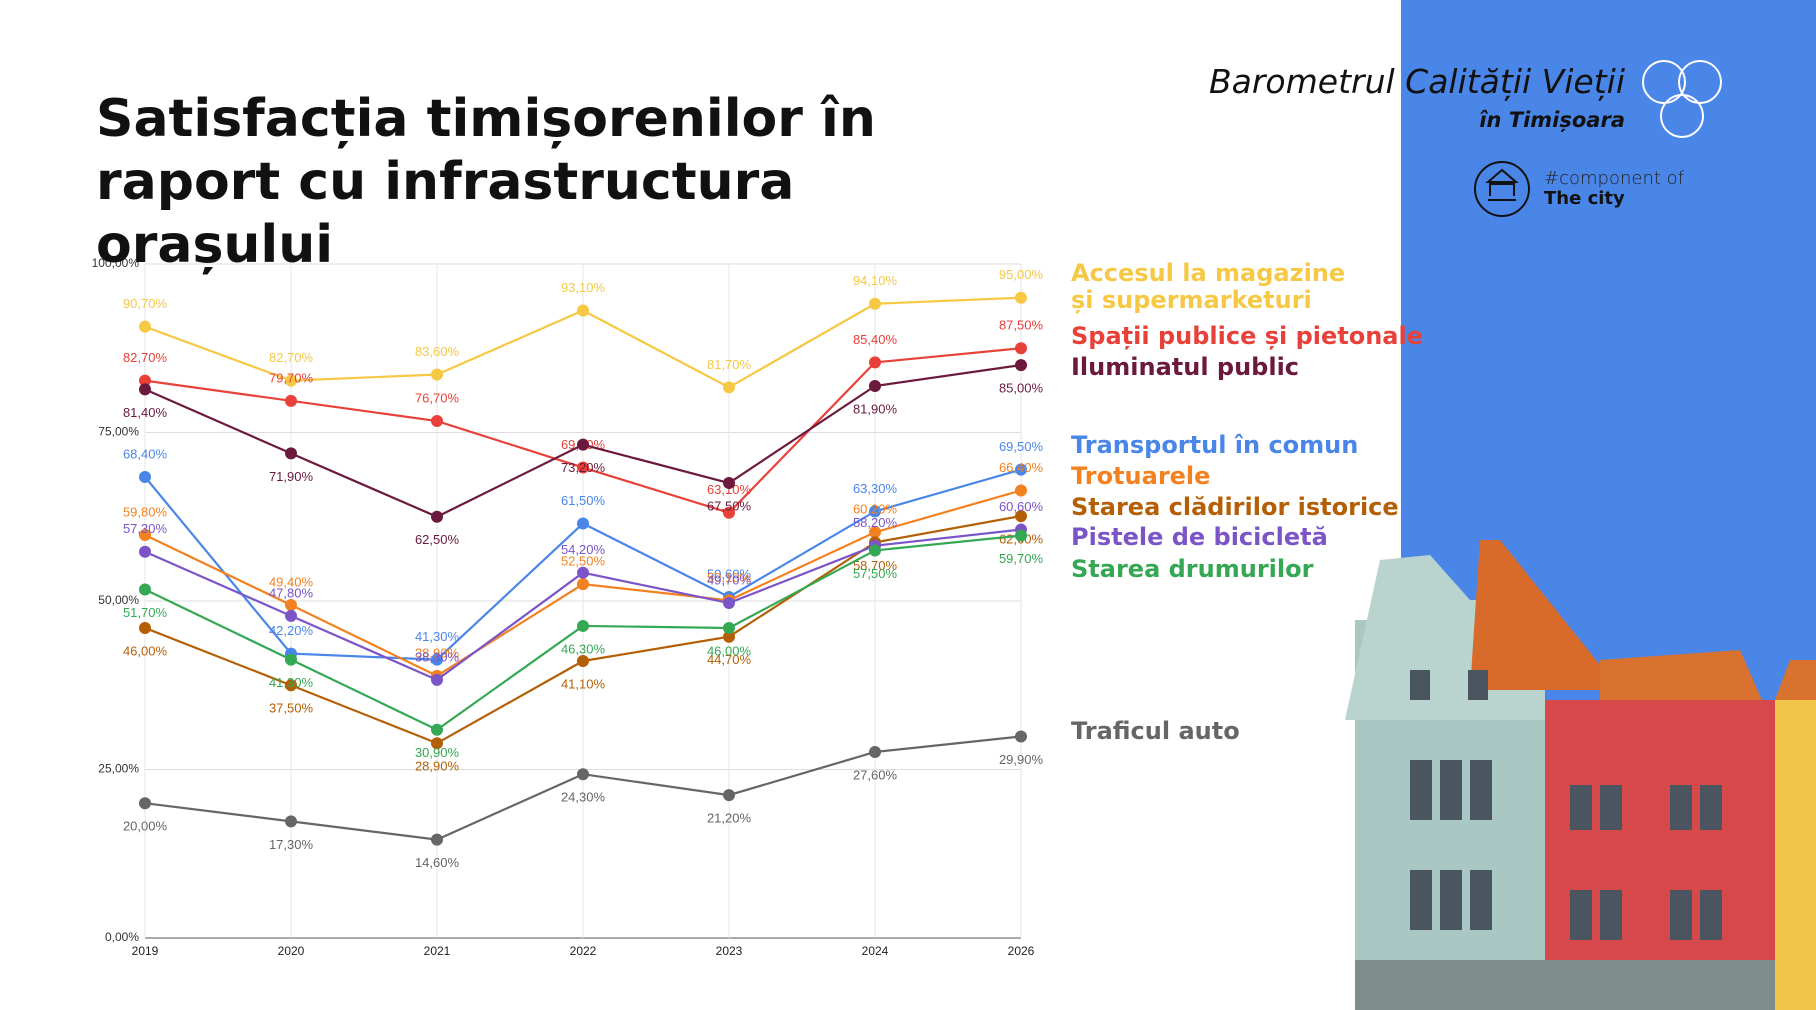 Image resolution: width=1816 pixels, height=1010 pixels. I want to click on legend-entry: Trotuarele, so click(1141, 476).